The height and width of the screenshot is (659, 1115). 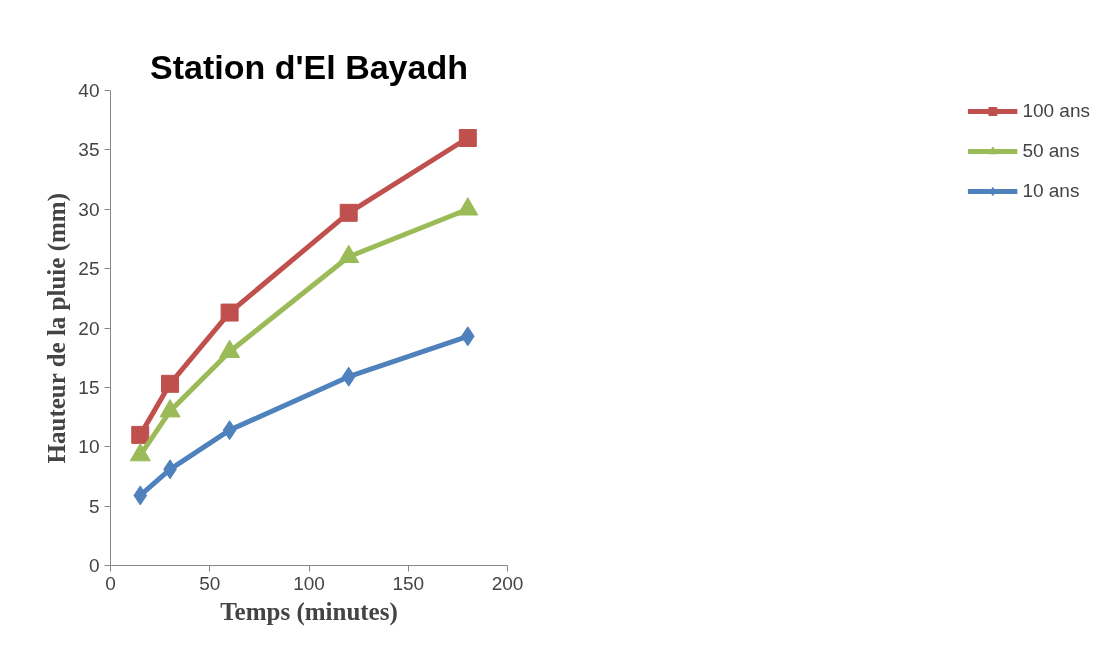 I want to click on x-axis-title: Temps (minutes), so click(x=309, y=611).